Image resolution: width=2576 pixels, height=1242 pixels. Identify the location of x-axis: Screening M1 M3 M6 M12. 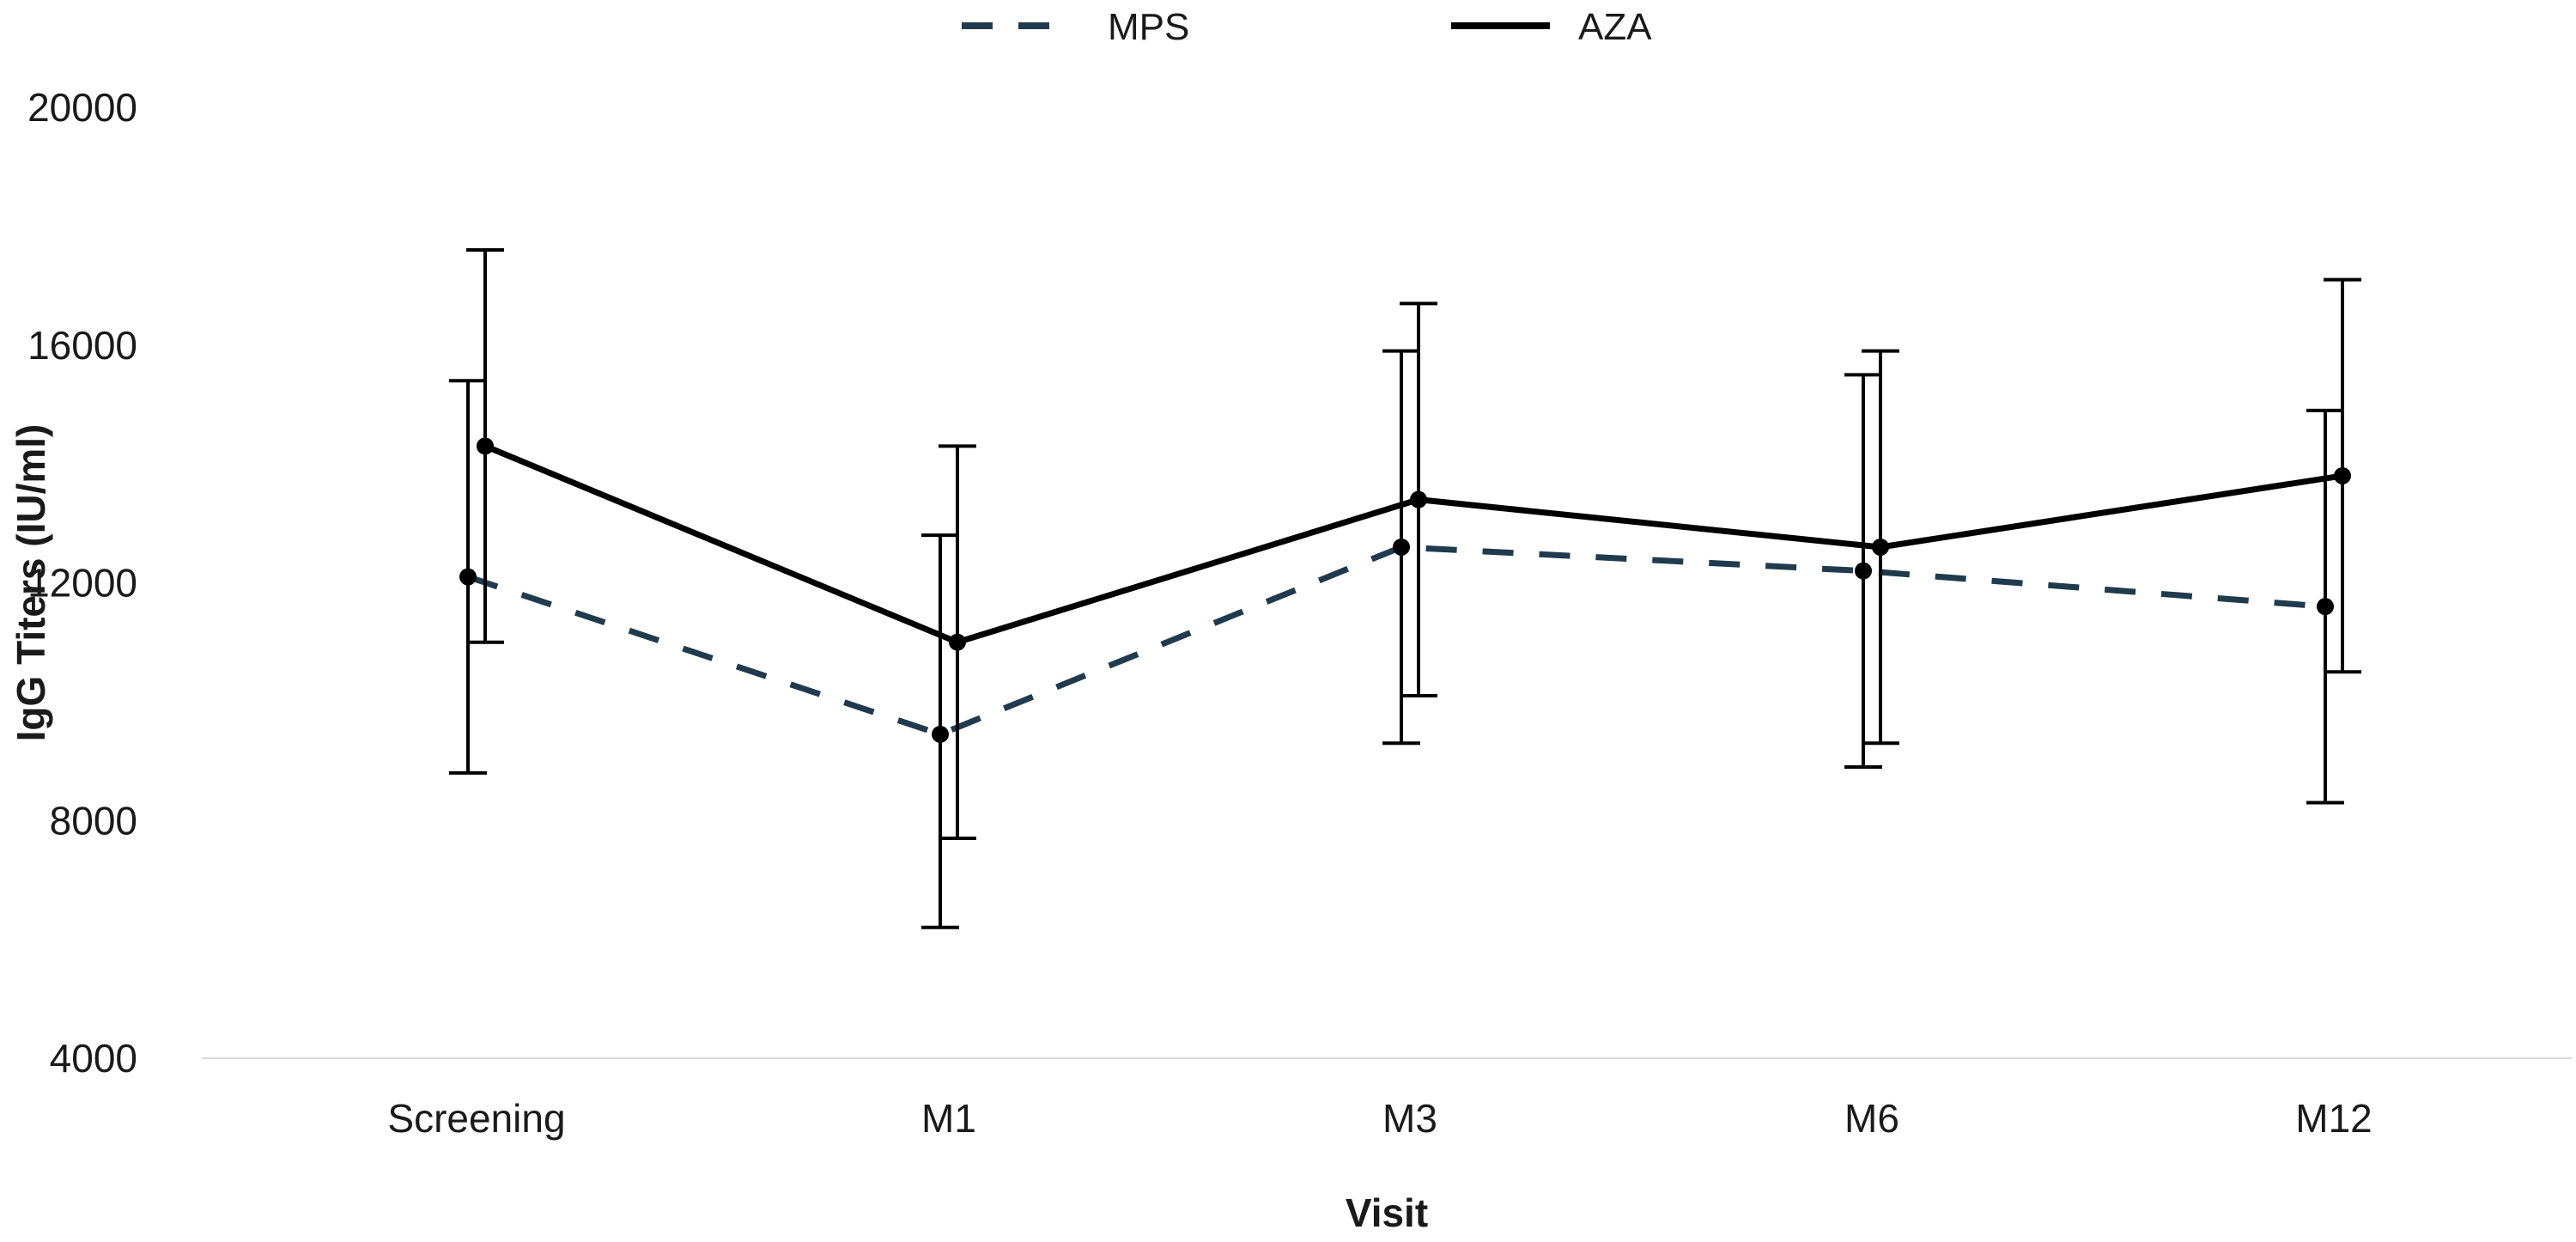
(1387, 1099).